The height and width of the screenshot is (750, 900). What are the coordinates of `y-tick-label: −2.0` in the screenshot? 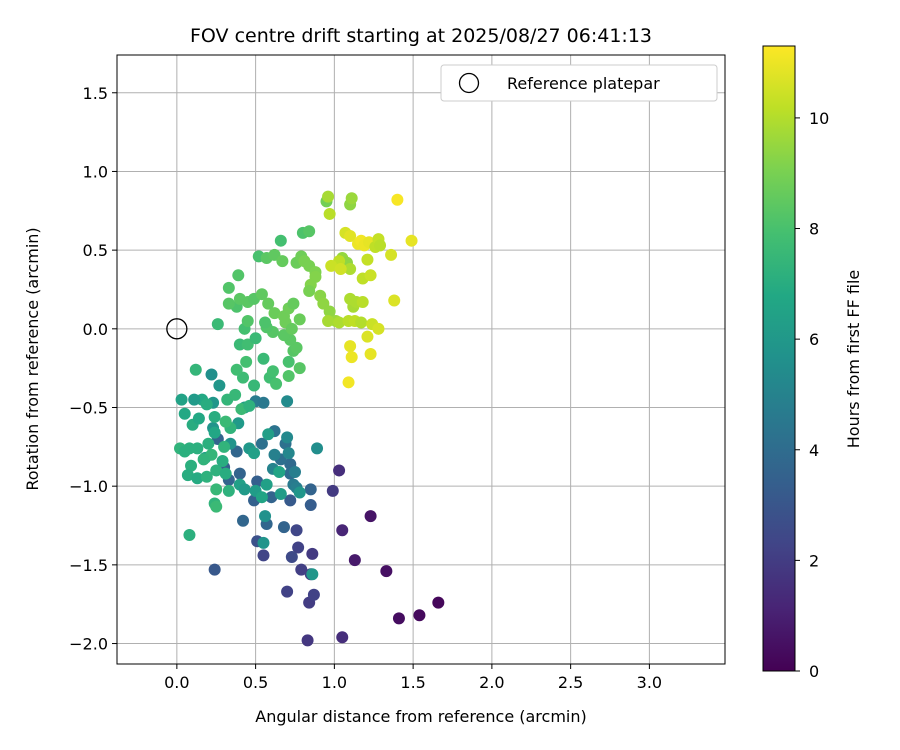 It's located at (88, 644).